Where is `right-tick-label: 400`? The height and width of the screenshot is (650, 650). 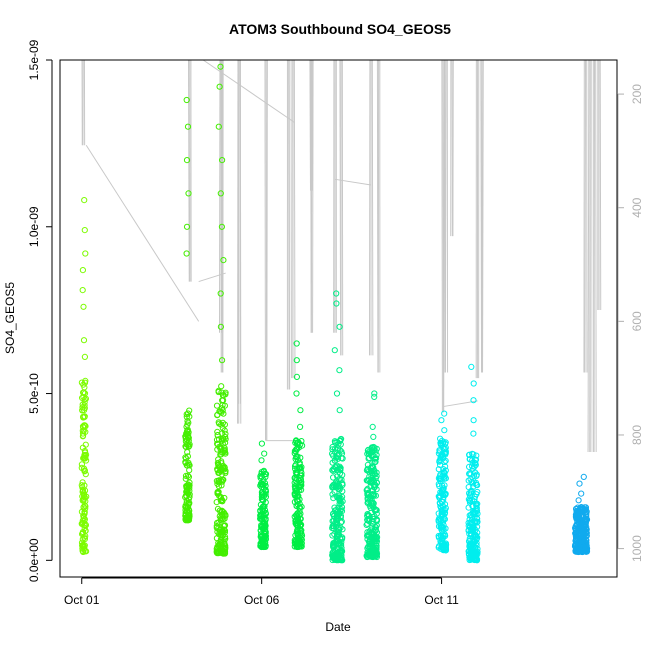 right-tick-label: 400 is located at coordinates (637, 207).